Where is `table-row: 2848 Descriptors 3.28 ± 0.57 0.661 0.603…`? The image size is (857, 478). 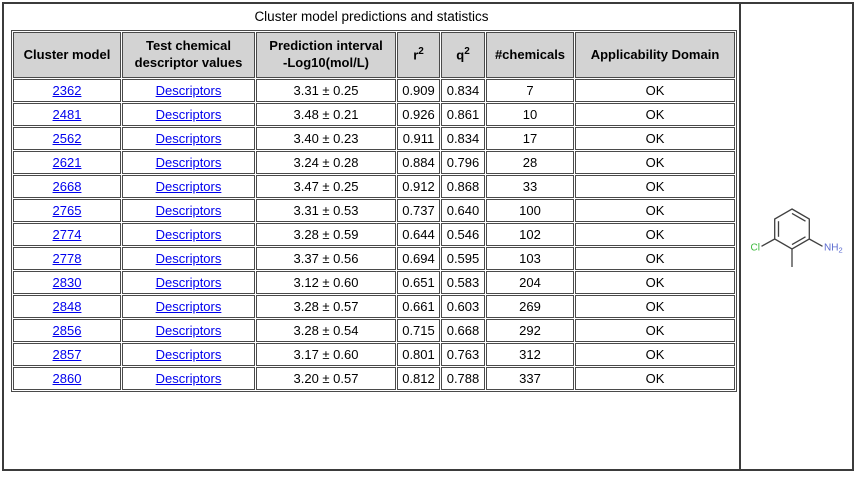 table-row: 2848 Descriptors 3.28 ± 0.57 0.661 0.603… is located at coordinates (374, 306).